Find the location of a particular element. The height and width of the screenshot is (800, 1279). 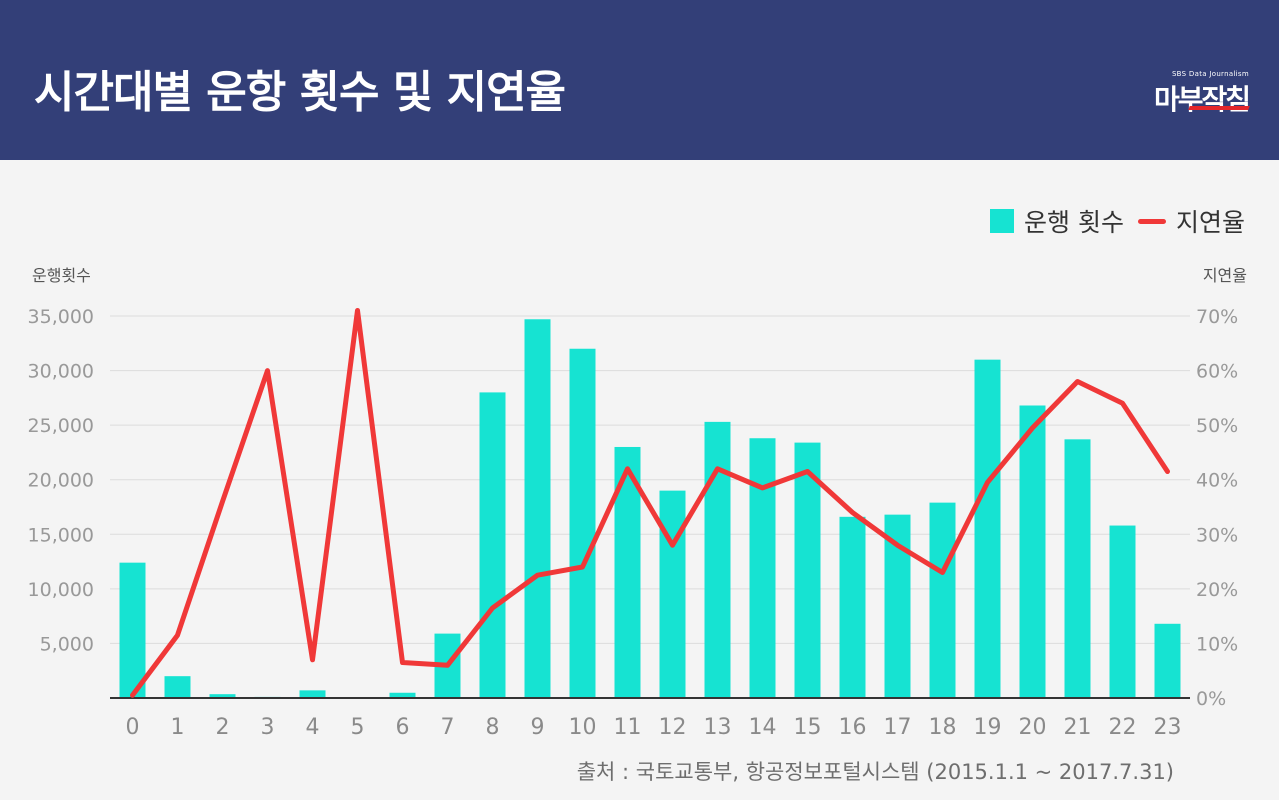

right-axis-tick: 10% is located at coordinates (1217, 644).